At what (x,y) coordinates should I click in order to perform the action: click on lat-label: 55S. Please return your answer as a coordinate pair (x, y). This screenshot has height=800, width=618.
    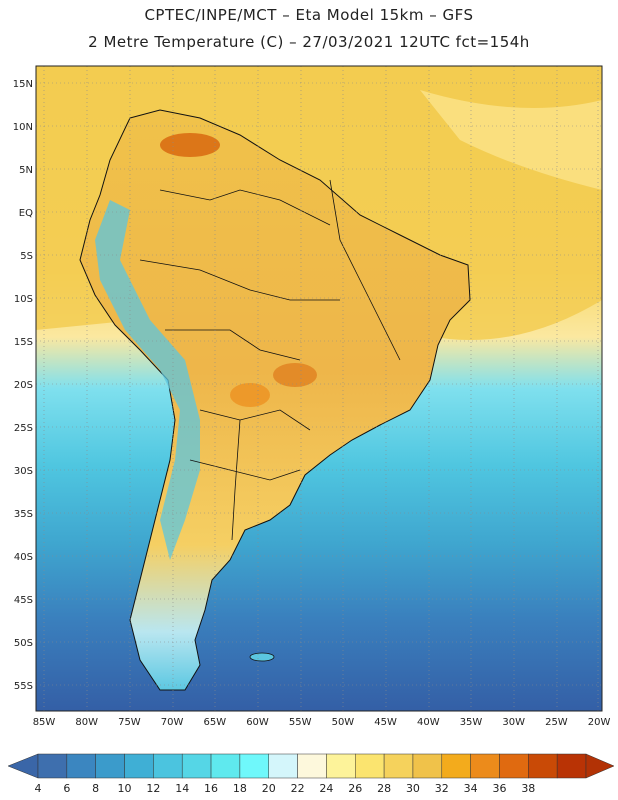
    Looking at the image, I should click on (23, 686).